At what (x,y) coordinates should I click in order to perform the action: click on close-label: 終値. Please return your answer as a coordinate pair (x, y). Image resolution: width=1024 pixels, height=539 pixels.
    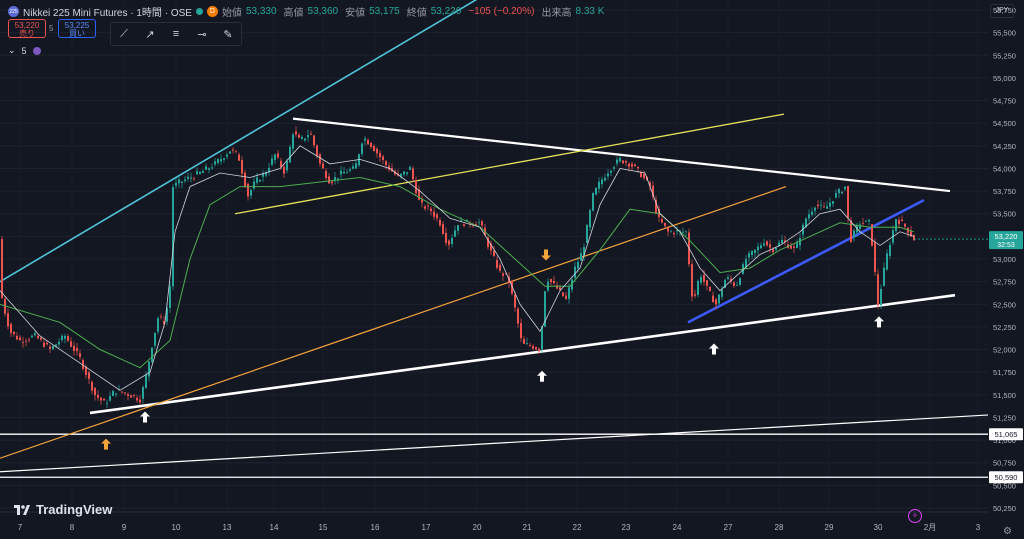
    Looking at the image, I should click on (416, 13).